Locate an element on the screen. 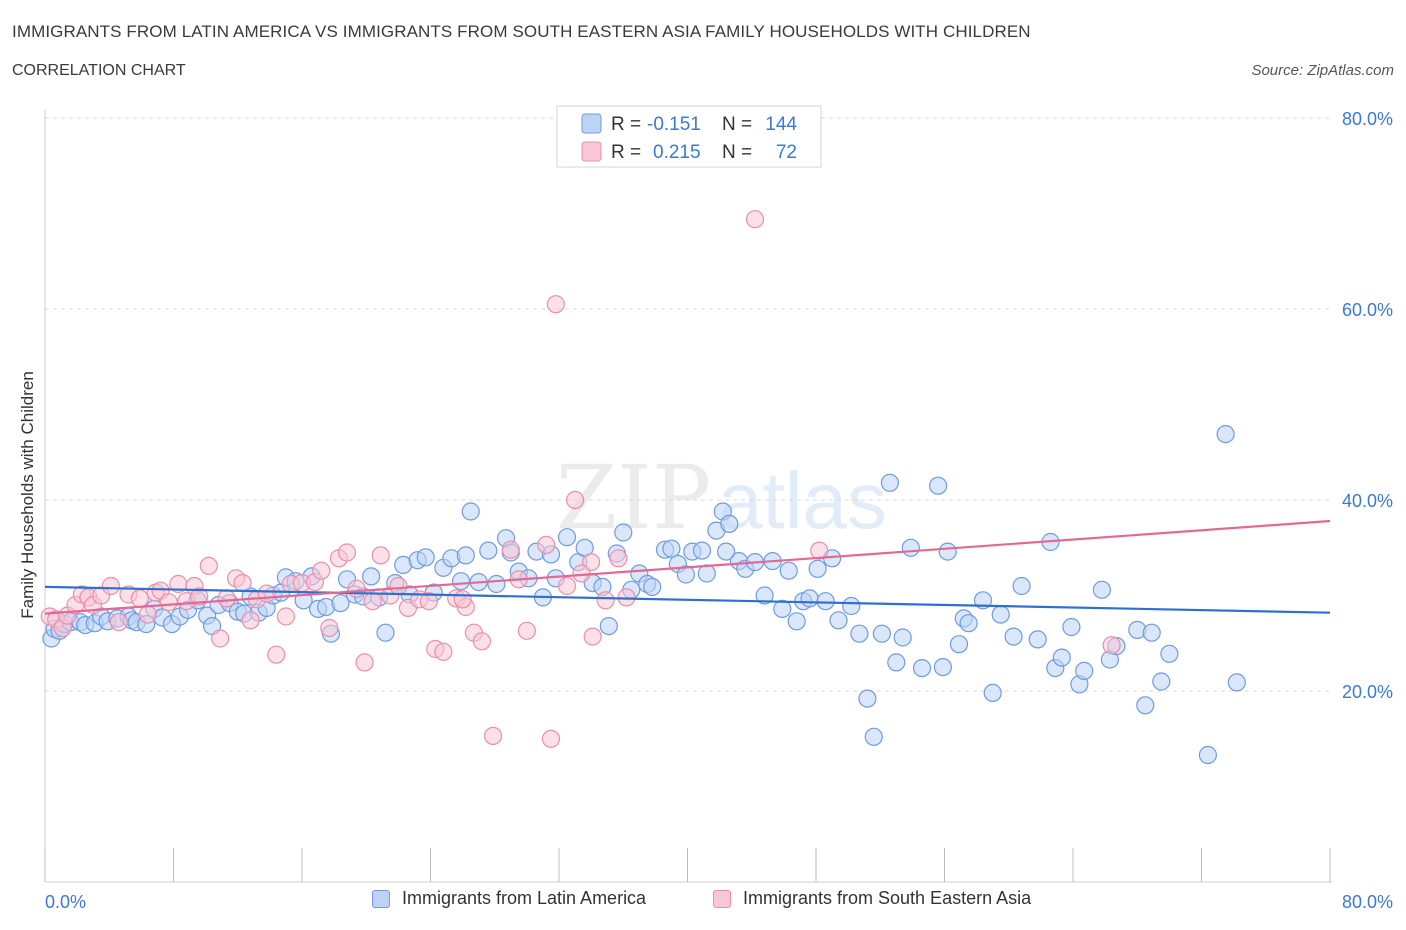  watermark-atlas: atlas is located at coordinates (802, 500).